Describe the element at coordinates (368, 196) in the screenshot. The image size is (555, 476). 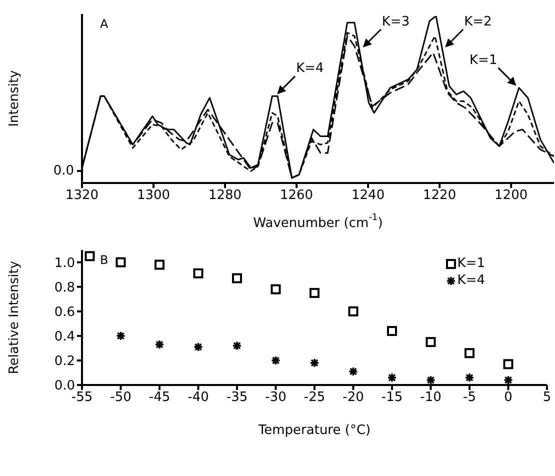
I see `x-tick-label: 1240` at that location.